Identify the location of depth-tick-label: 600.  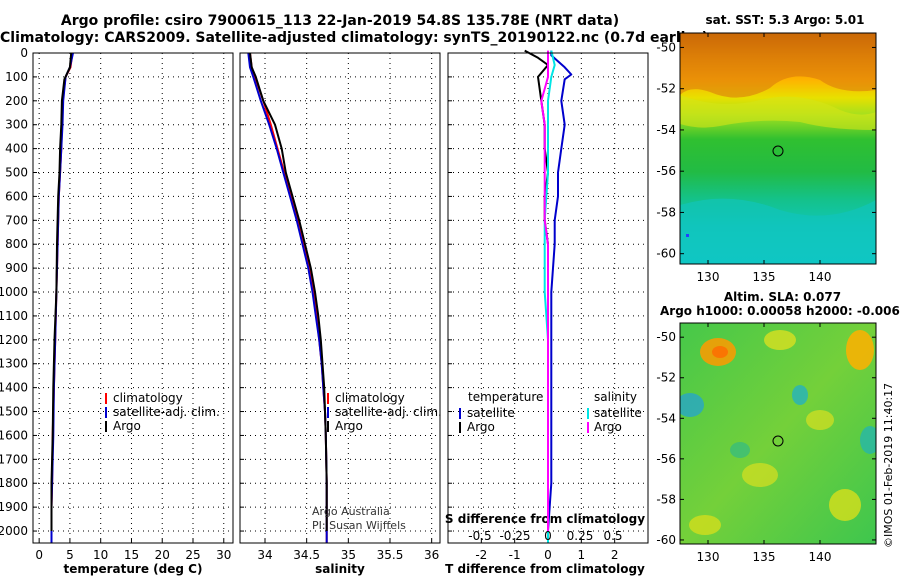
(16, 196).